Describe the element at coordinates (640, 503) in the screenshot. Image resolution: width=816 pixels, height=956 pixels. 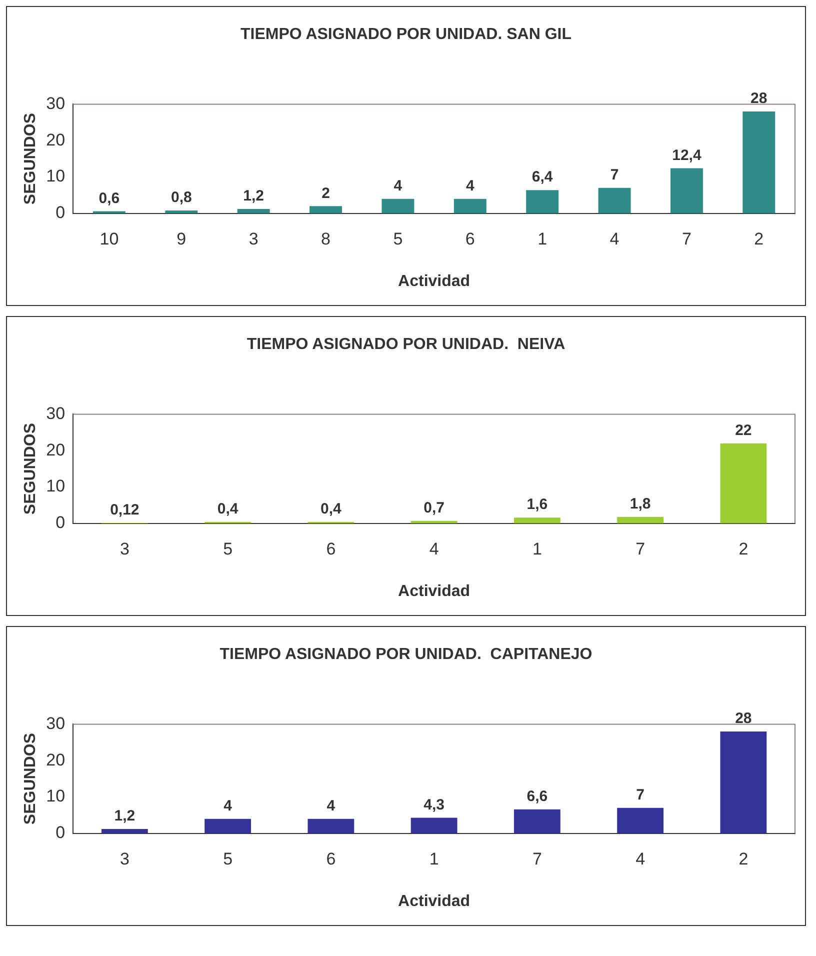
I see `data-label: 1,8` at that location.